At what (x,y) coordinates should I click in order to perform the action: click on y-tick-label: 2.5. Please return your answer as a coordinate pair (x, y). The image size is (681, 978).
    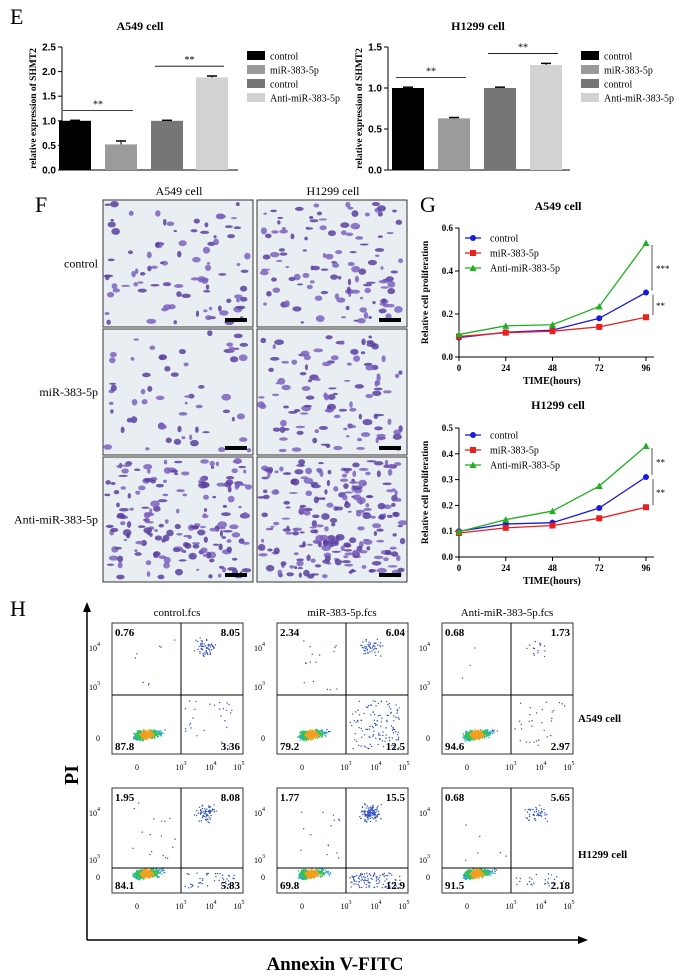
    Looking at the image, I should click on (49, 48).